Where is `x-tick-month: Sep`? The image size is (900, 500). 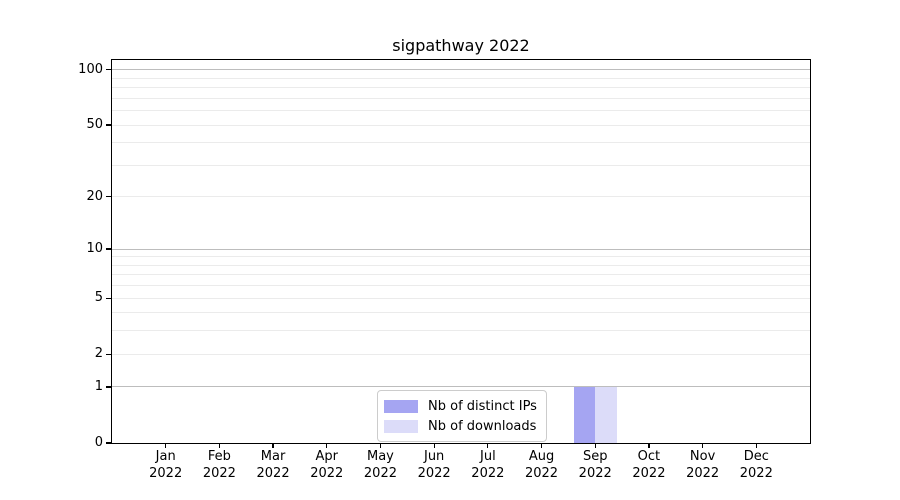 x-tick-month: Sep is located at coordinates (595, 456).